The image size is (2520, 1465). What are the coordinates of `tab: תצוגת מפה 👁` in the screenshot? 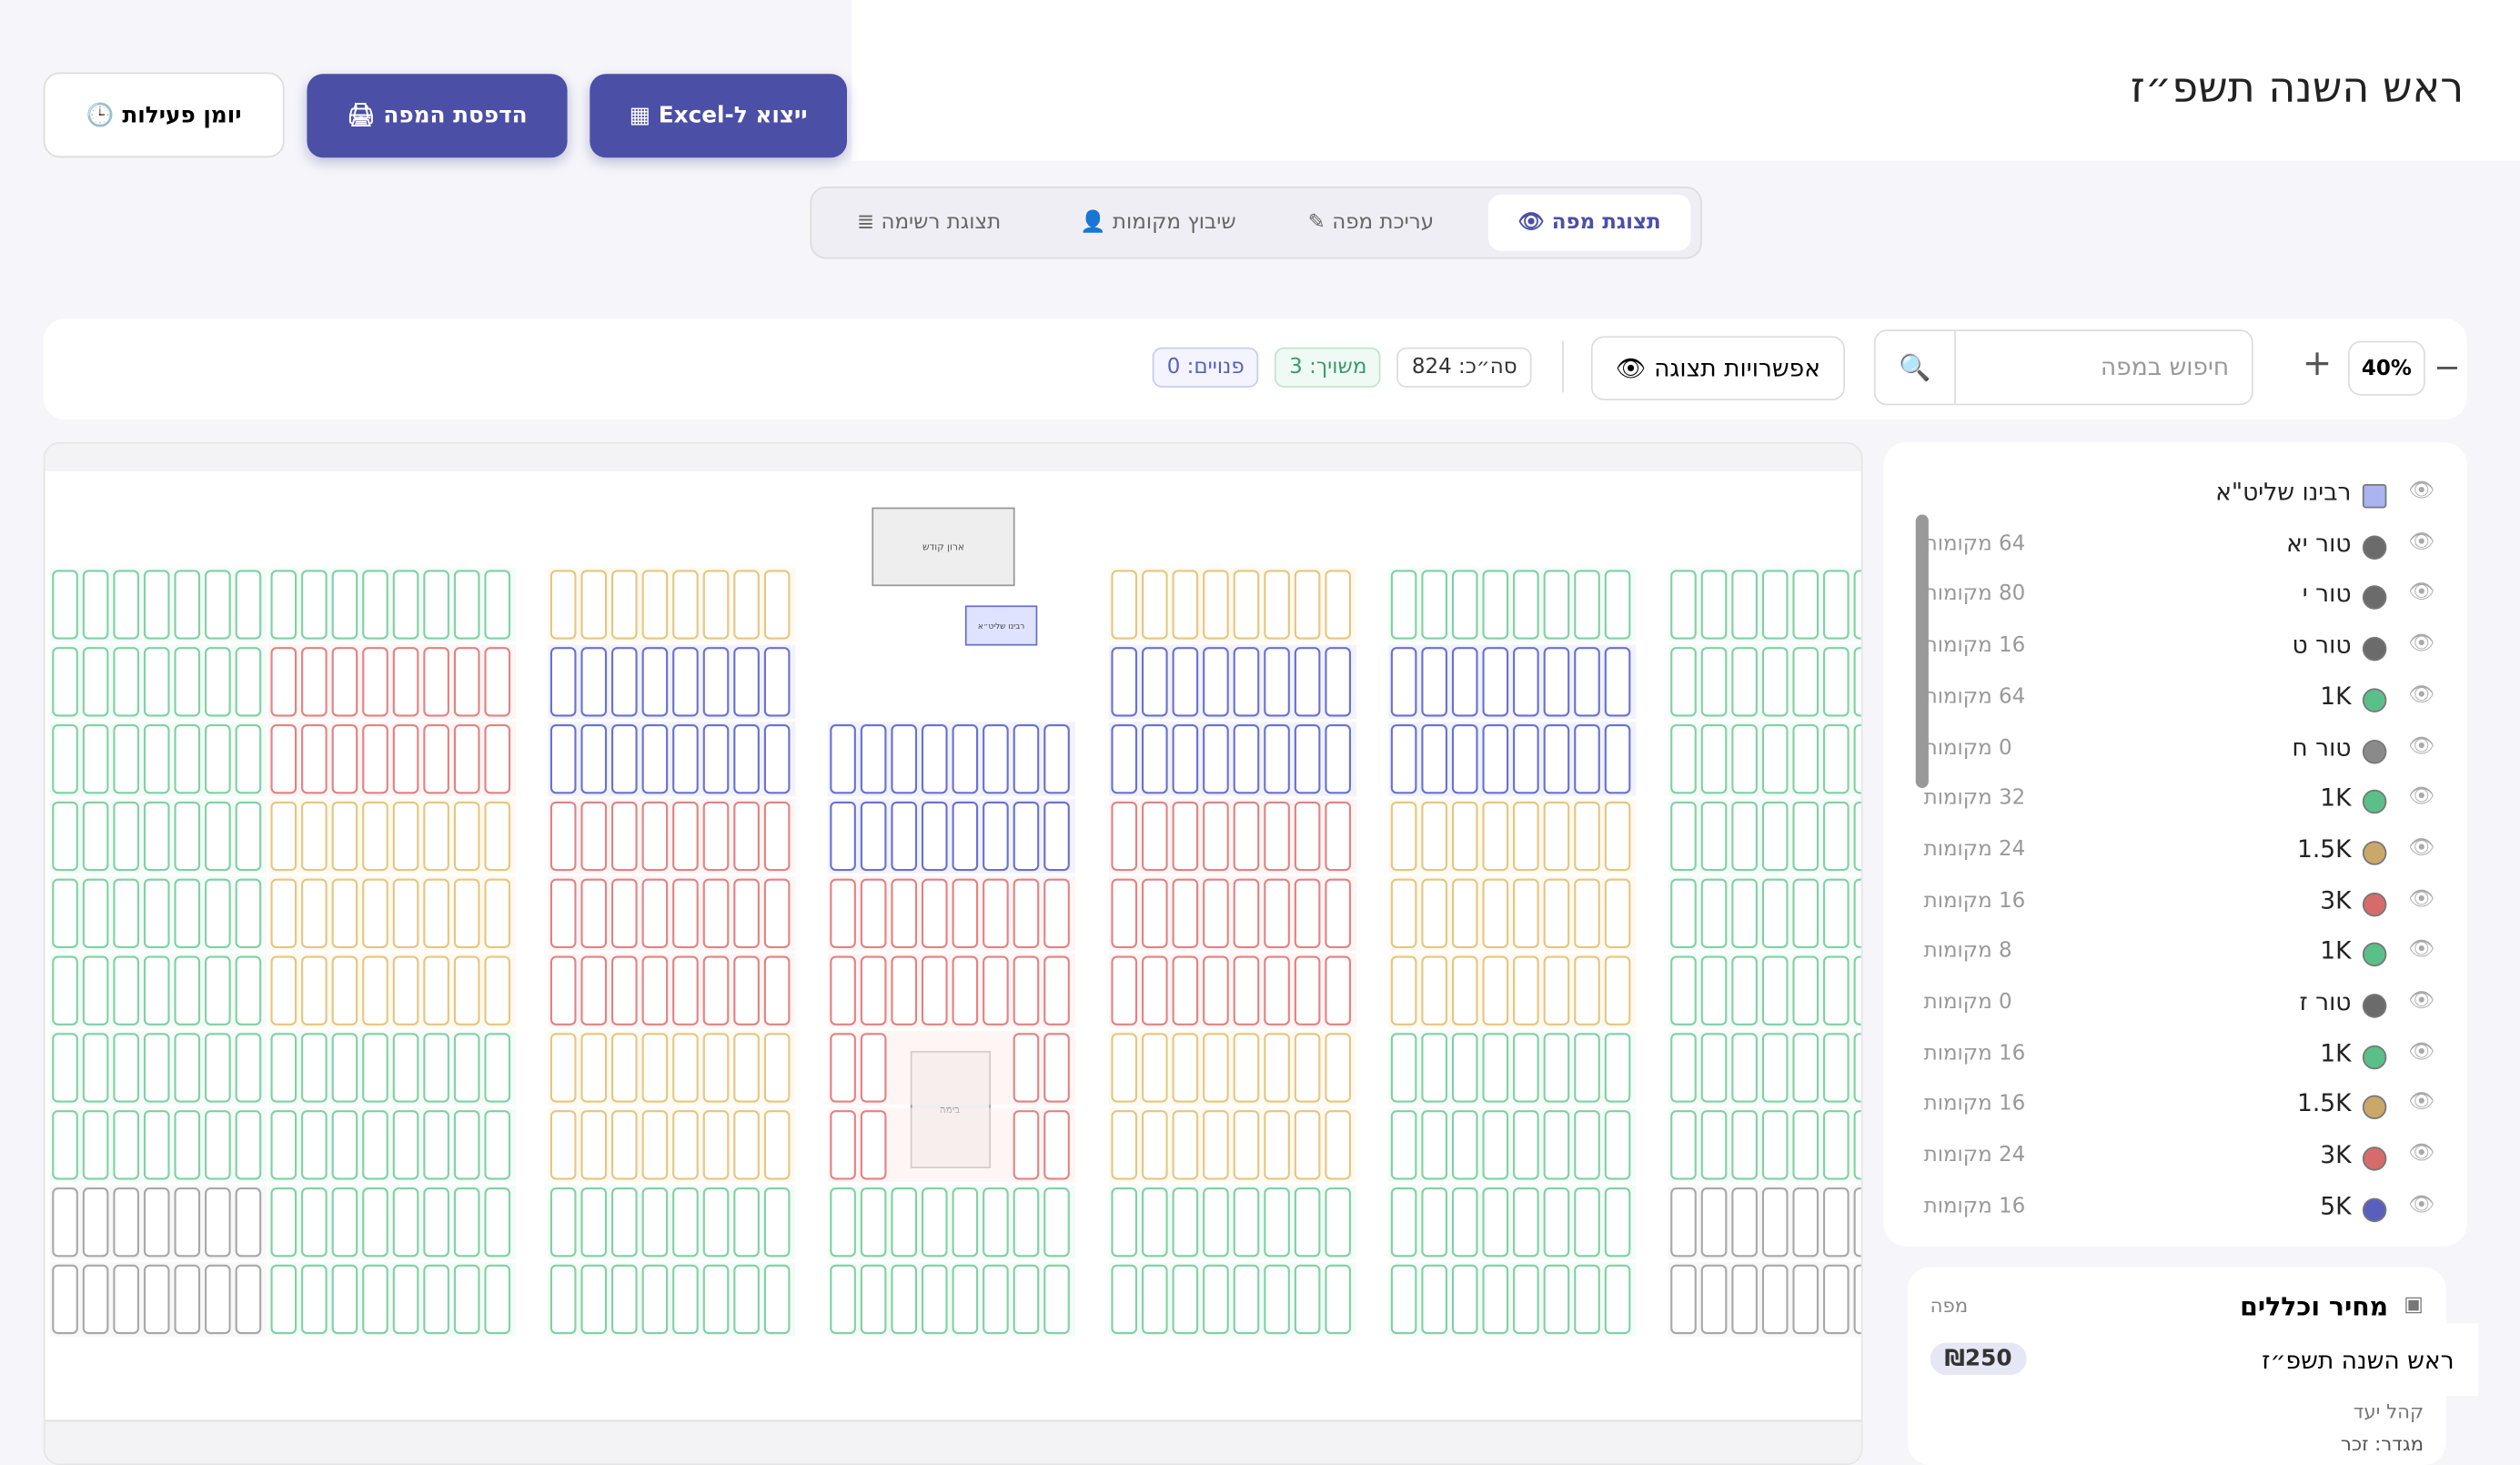 It's located at (1589, 222).